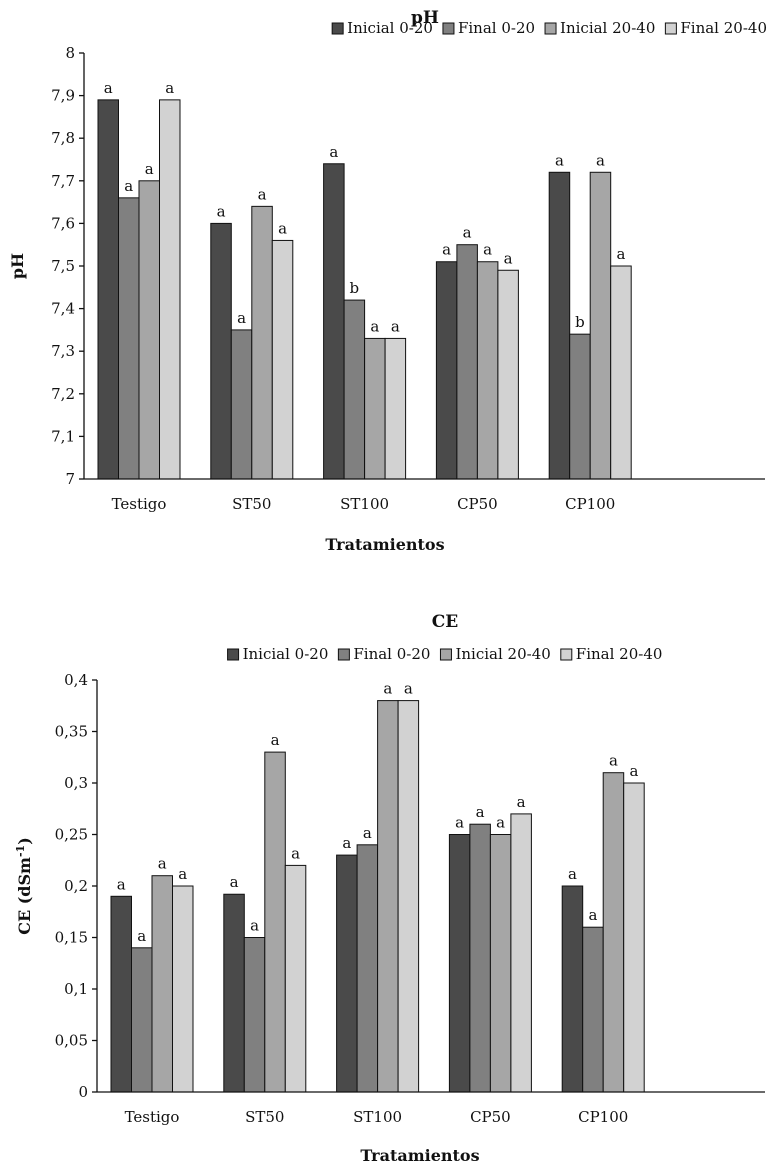  Describe the element at coordinates (76, 886) in the screenshot. I see `ce-y-tick-label: 0,2` at that location.